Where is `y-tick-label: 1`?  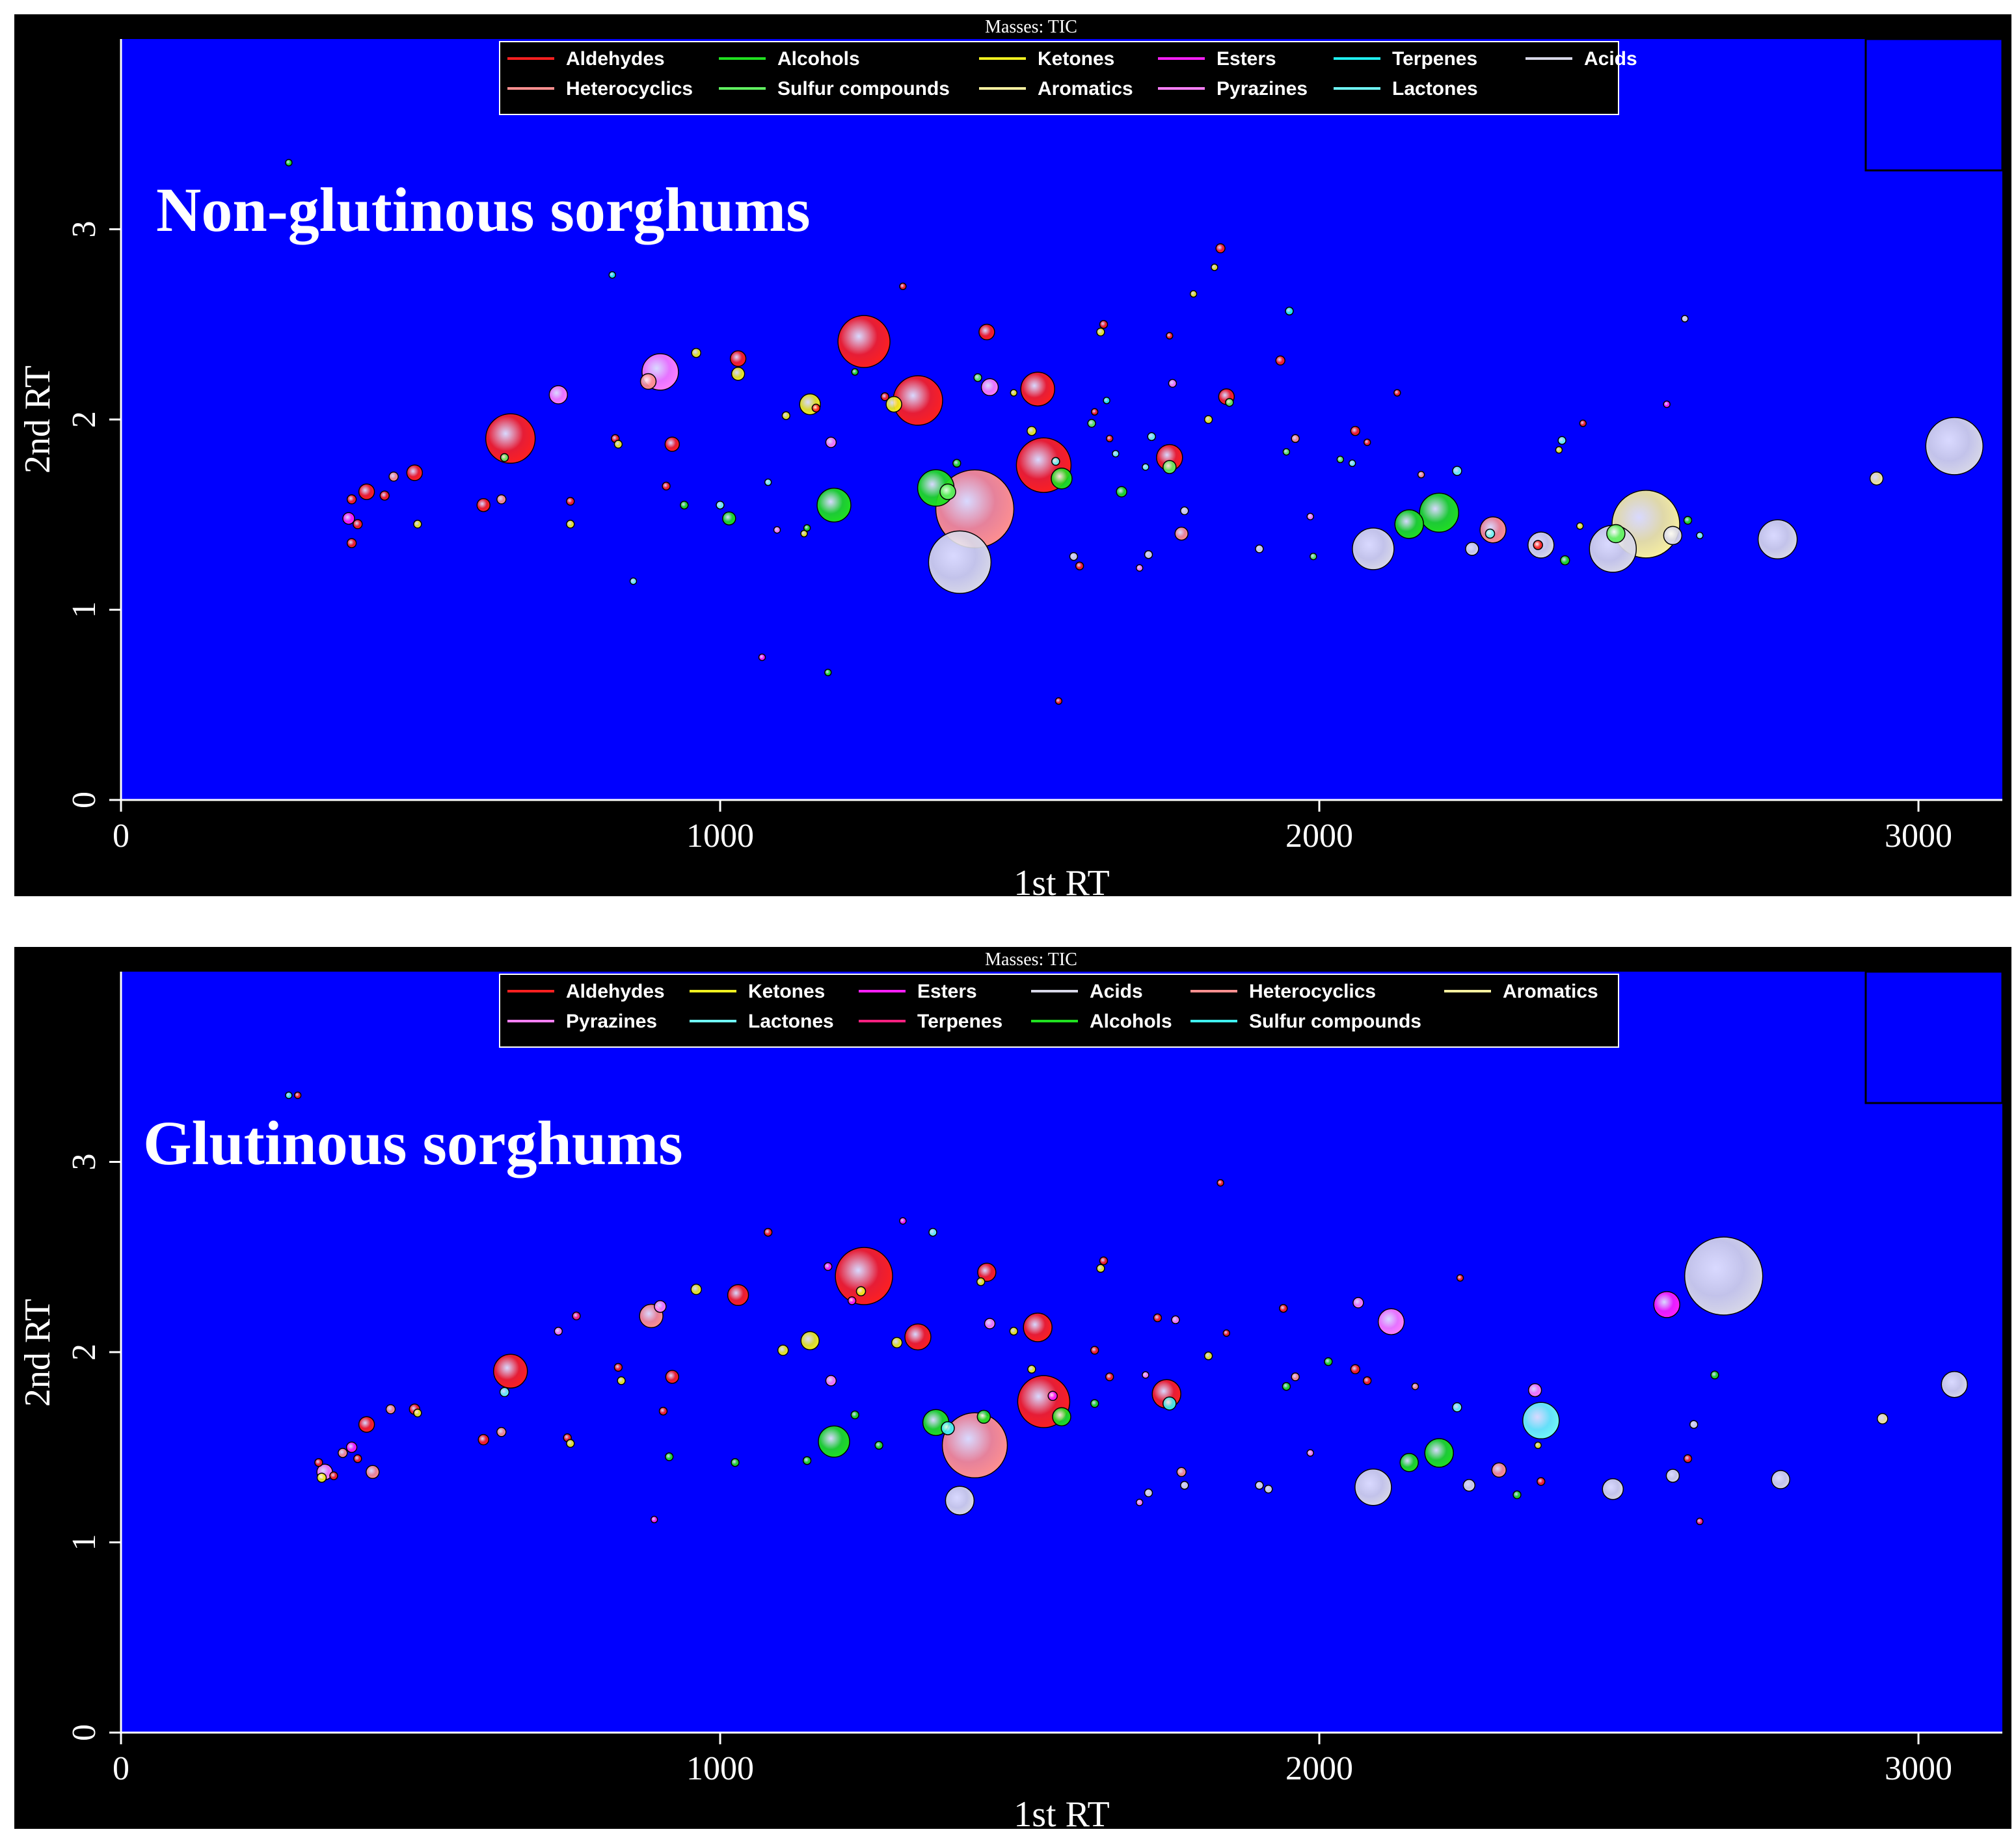 y-tick-label: 1 is located at coordinates (84, 1542).